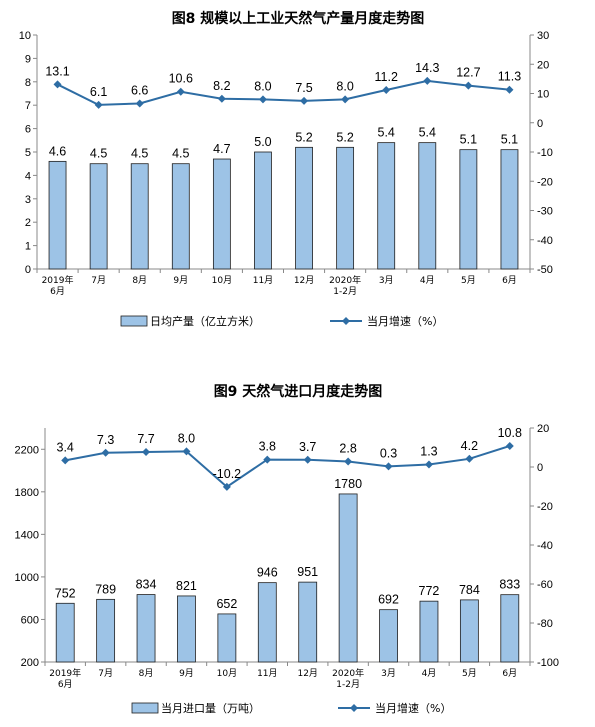 The image size is (595, 727). I want to click on x-tick-label: 4月, so click(429, 673).